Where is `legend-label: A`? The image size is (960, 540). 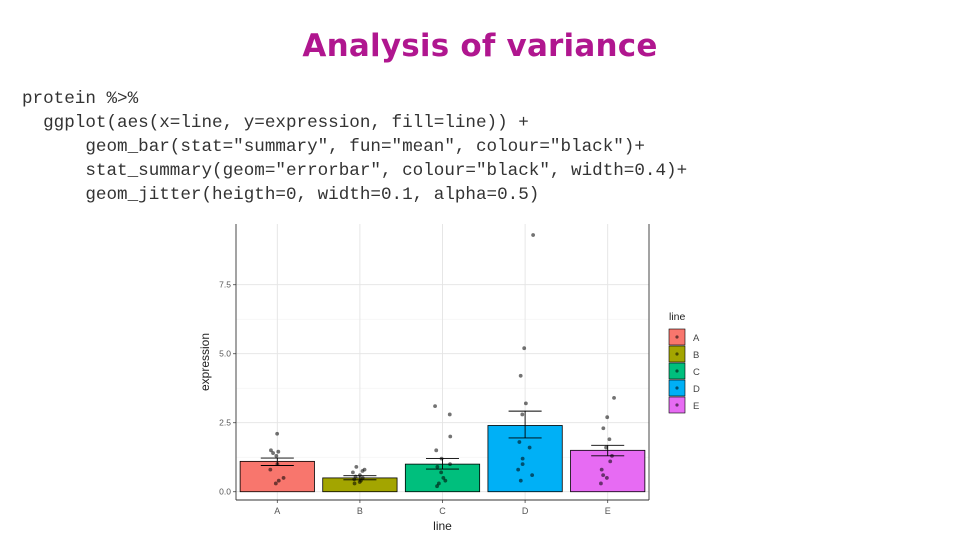 legend-label: A is located at coordinates (696, 338).